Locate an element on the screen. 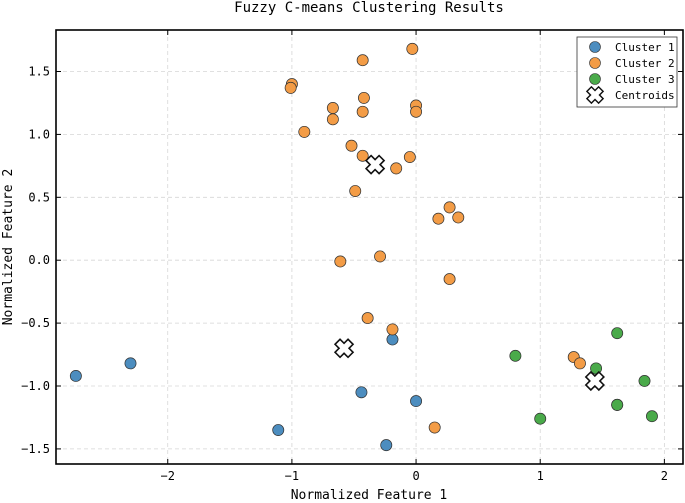 Image resolution: width=685 pixels, height=503 pixels. y-tick-label: −1.5 is located at coordinates (35, 449).